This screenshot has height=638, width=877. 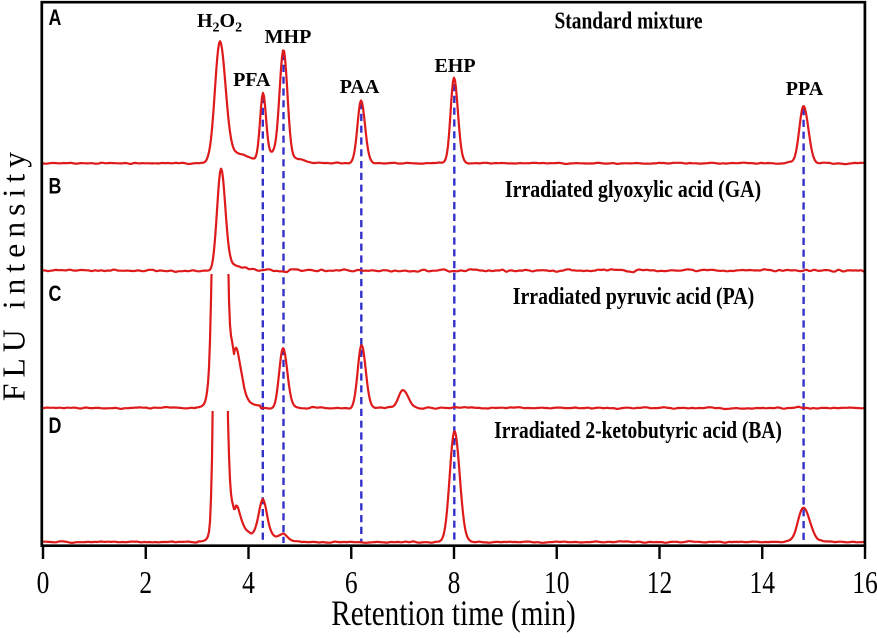 What do you see at coordinates (55, 426) in the screenshot?
I see `svg-text: D` at bounding box center [55, 426].